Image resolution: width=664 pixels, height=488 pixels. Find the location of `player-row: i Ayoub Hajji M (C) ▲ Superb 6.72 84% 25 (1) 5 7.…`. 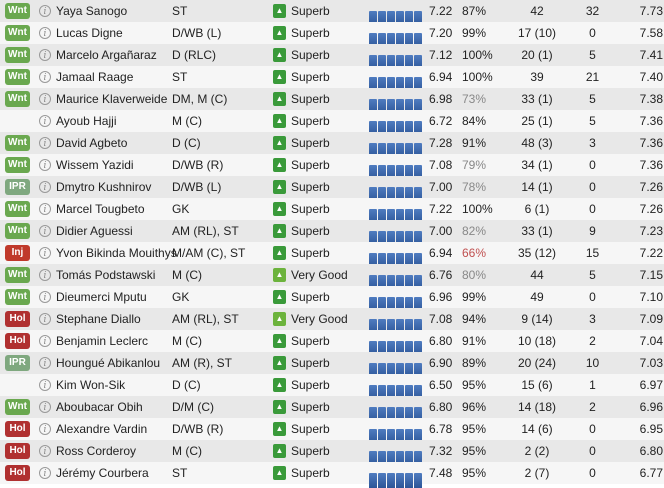

player-row: i Ayoub Hajji M (C) ▲ Superb 6.72 84% 25 (1) 5 7.… is located at coordinates (332, 123).